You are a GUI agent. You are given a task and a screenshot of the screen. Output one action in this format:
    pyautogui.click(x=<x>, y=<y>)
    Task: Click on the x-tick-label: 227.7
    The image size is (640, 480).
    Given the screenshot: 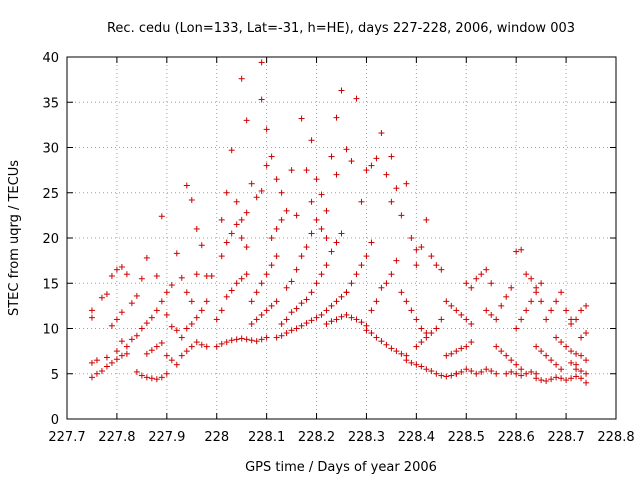 What is the action you would take?
    pyautogui.click(x=66, y=437)
    